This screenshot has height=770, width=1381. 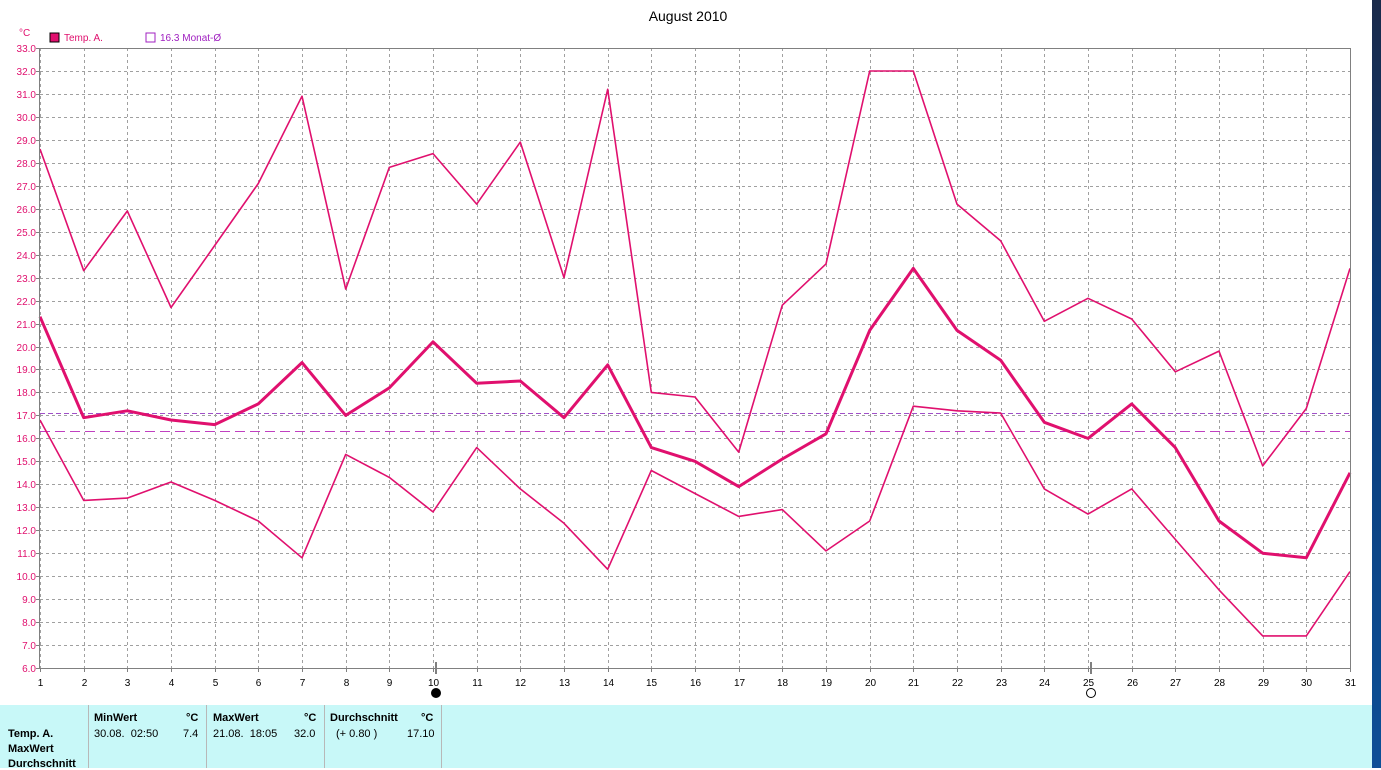 What do you see at coordinates (29, 623) in the screenshot?
I see `y-tick-label: 8.0` at bounding box center [29, 623].